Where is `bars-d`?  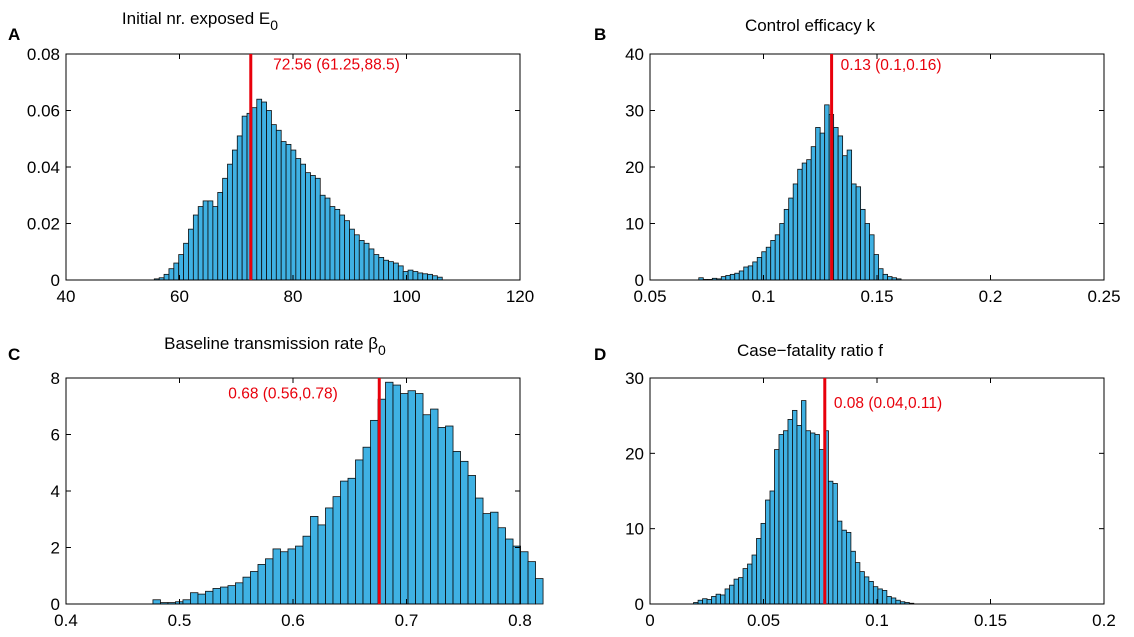 bars-d is located at coordinates (804, 502).